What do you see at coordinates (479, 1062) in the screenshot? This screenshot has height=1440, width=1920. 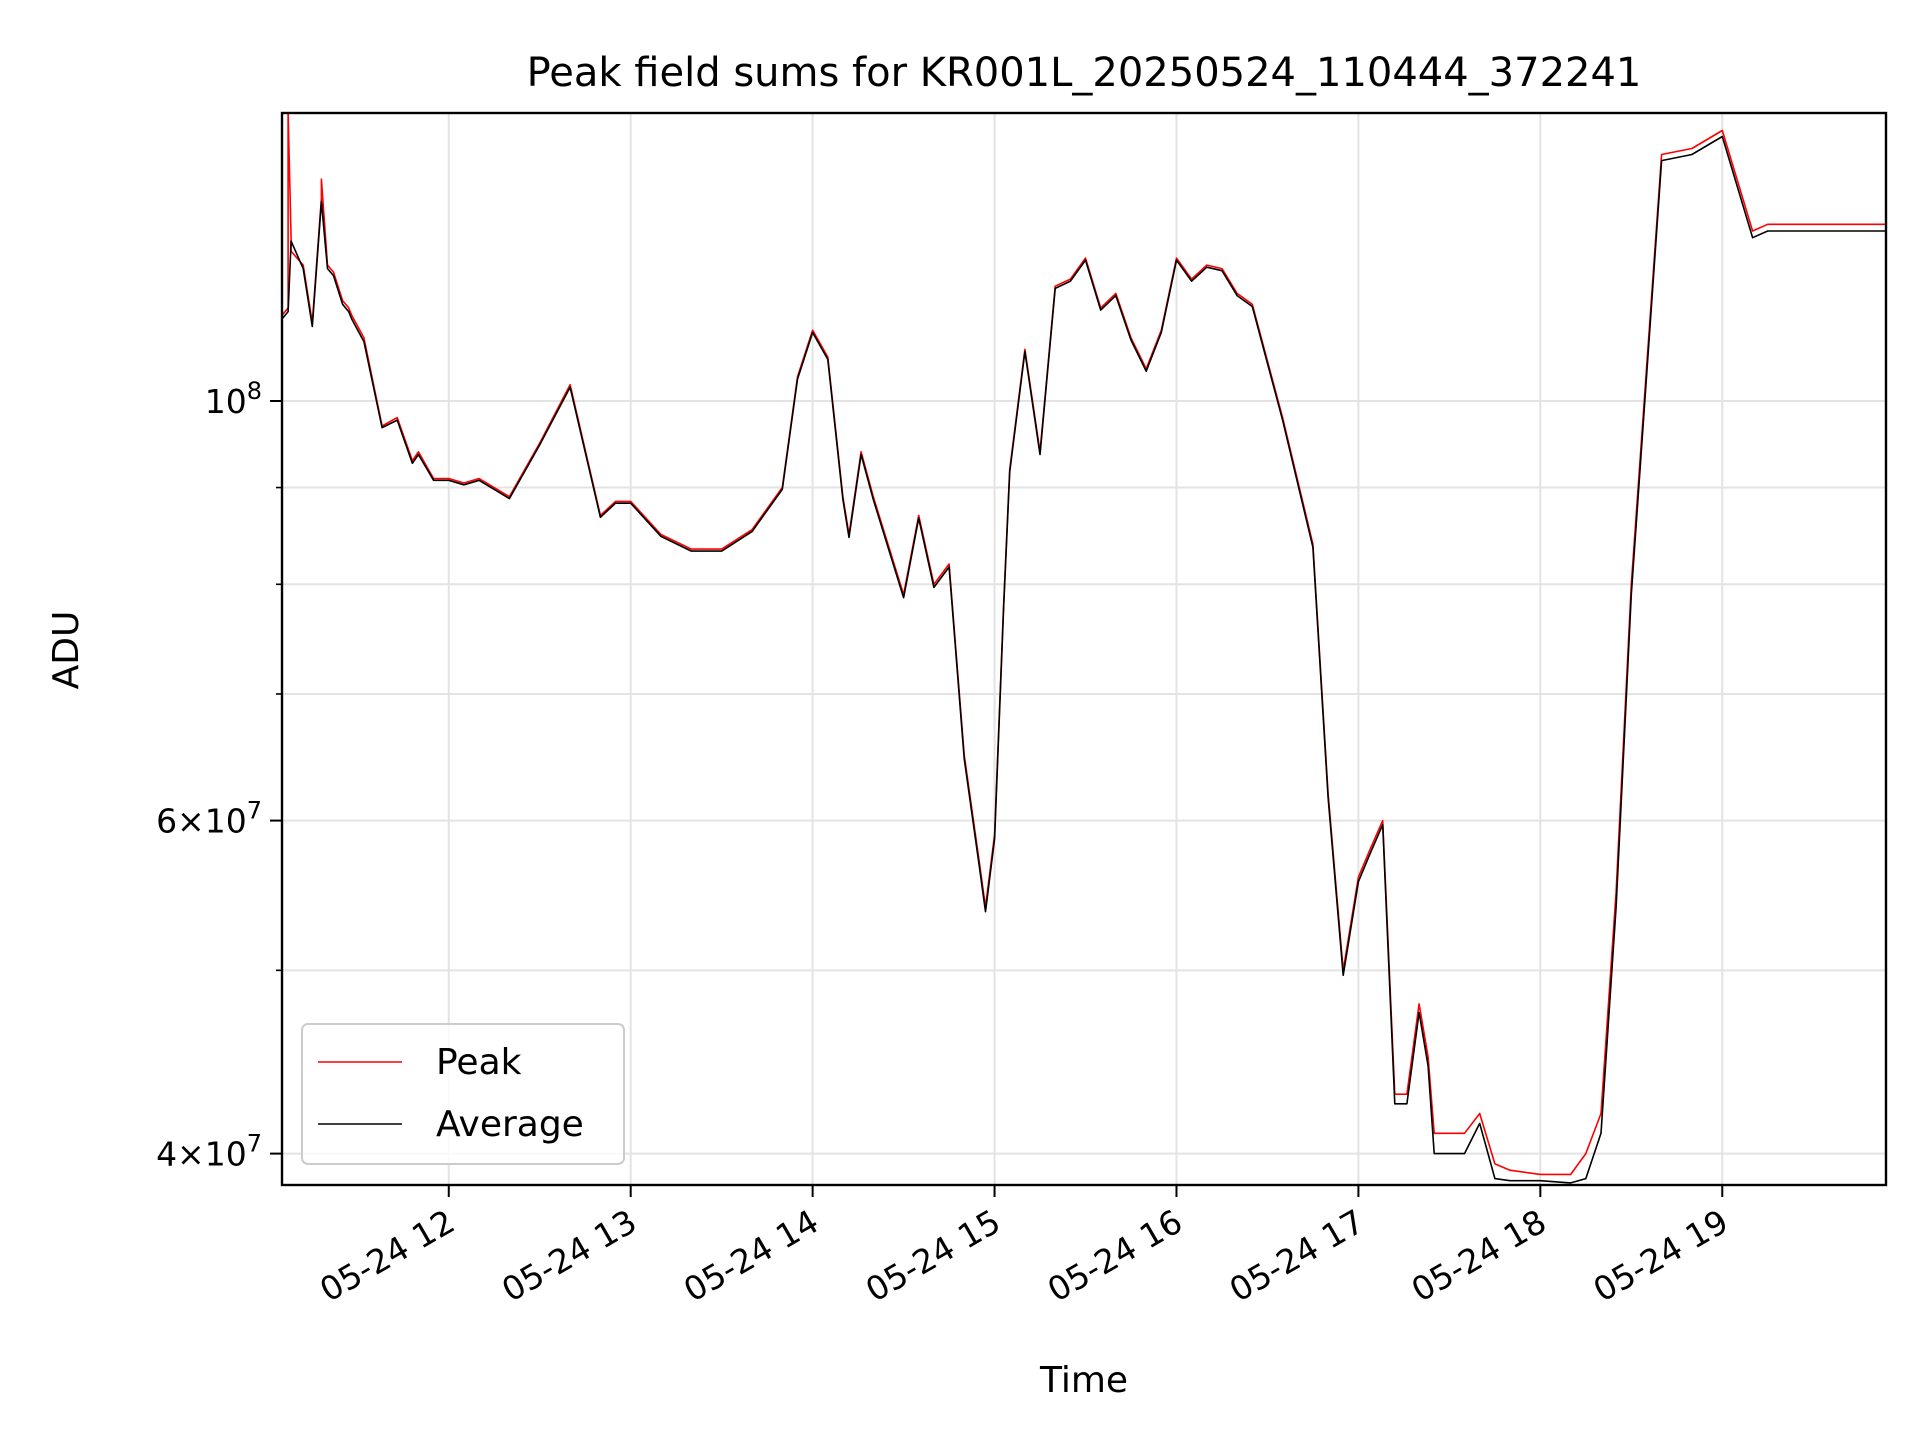 I see `legend-label-peak: Peak` at bounding box center [479, 1062].